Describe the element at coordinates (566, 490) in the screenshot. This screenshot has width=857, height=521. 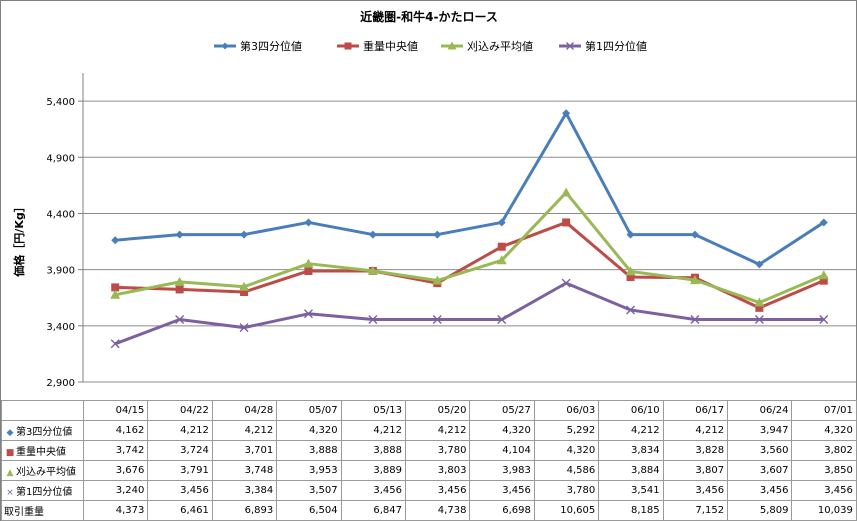
I see `data-label: 3,780` at that location.